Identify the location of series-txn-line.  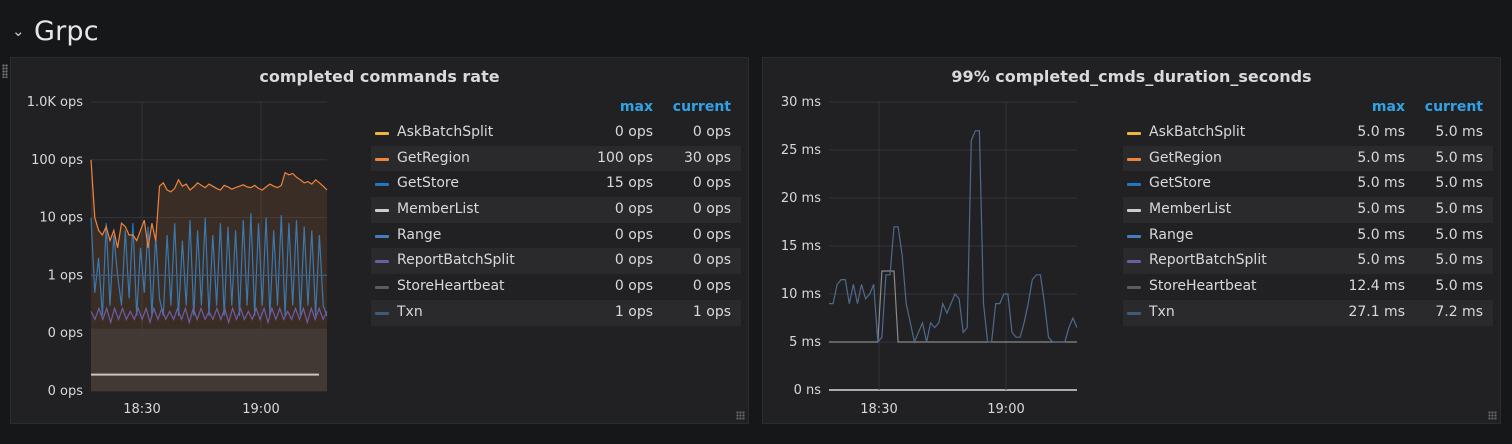
(953, 237).